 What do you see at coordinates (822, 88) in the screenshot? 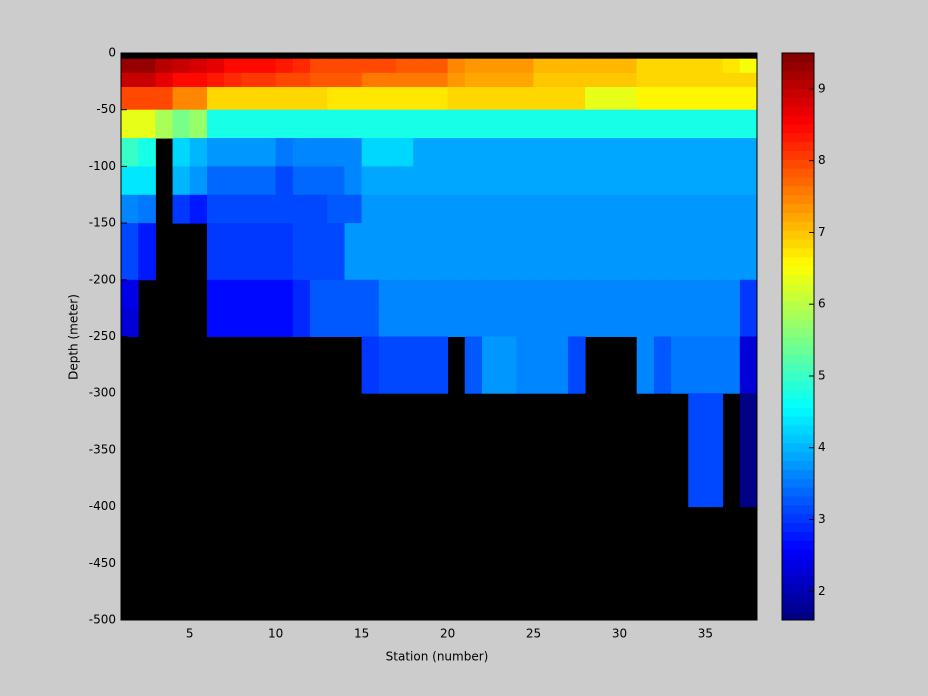
I see `colorbar-tick-label: 9` at bounding box center [822, 88].